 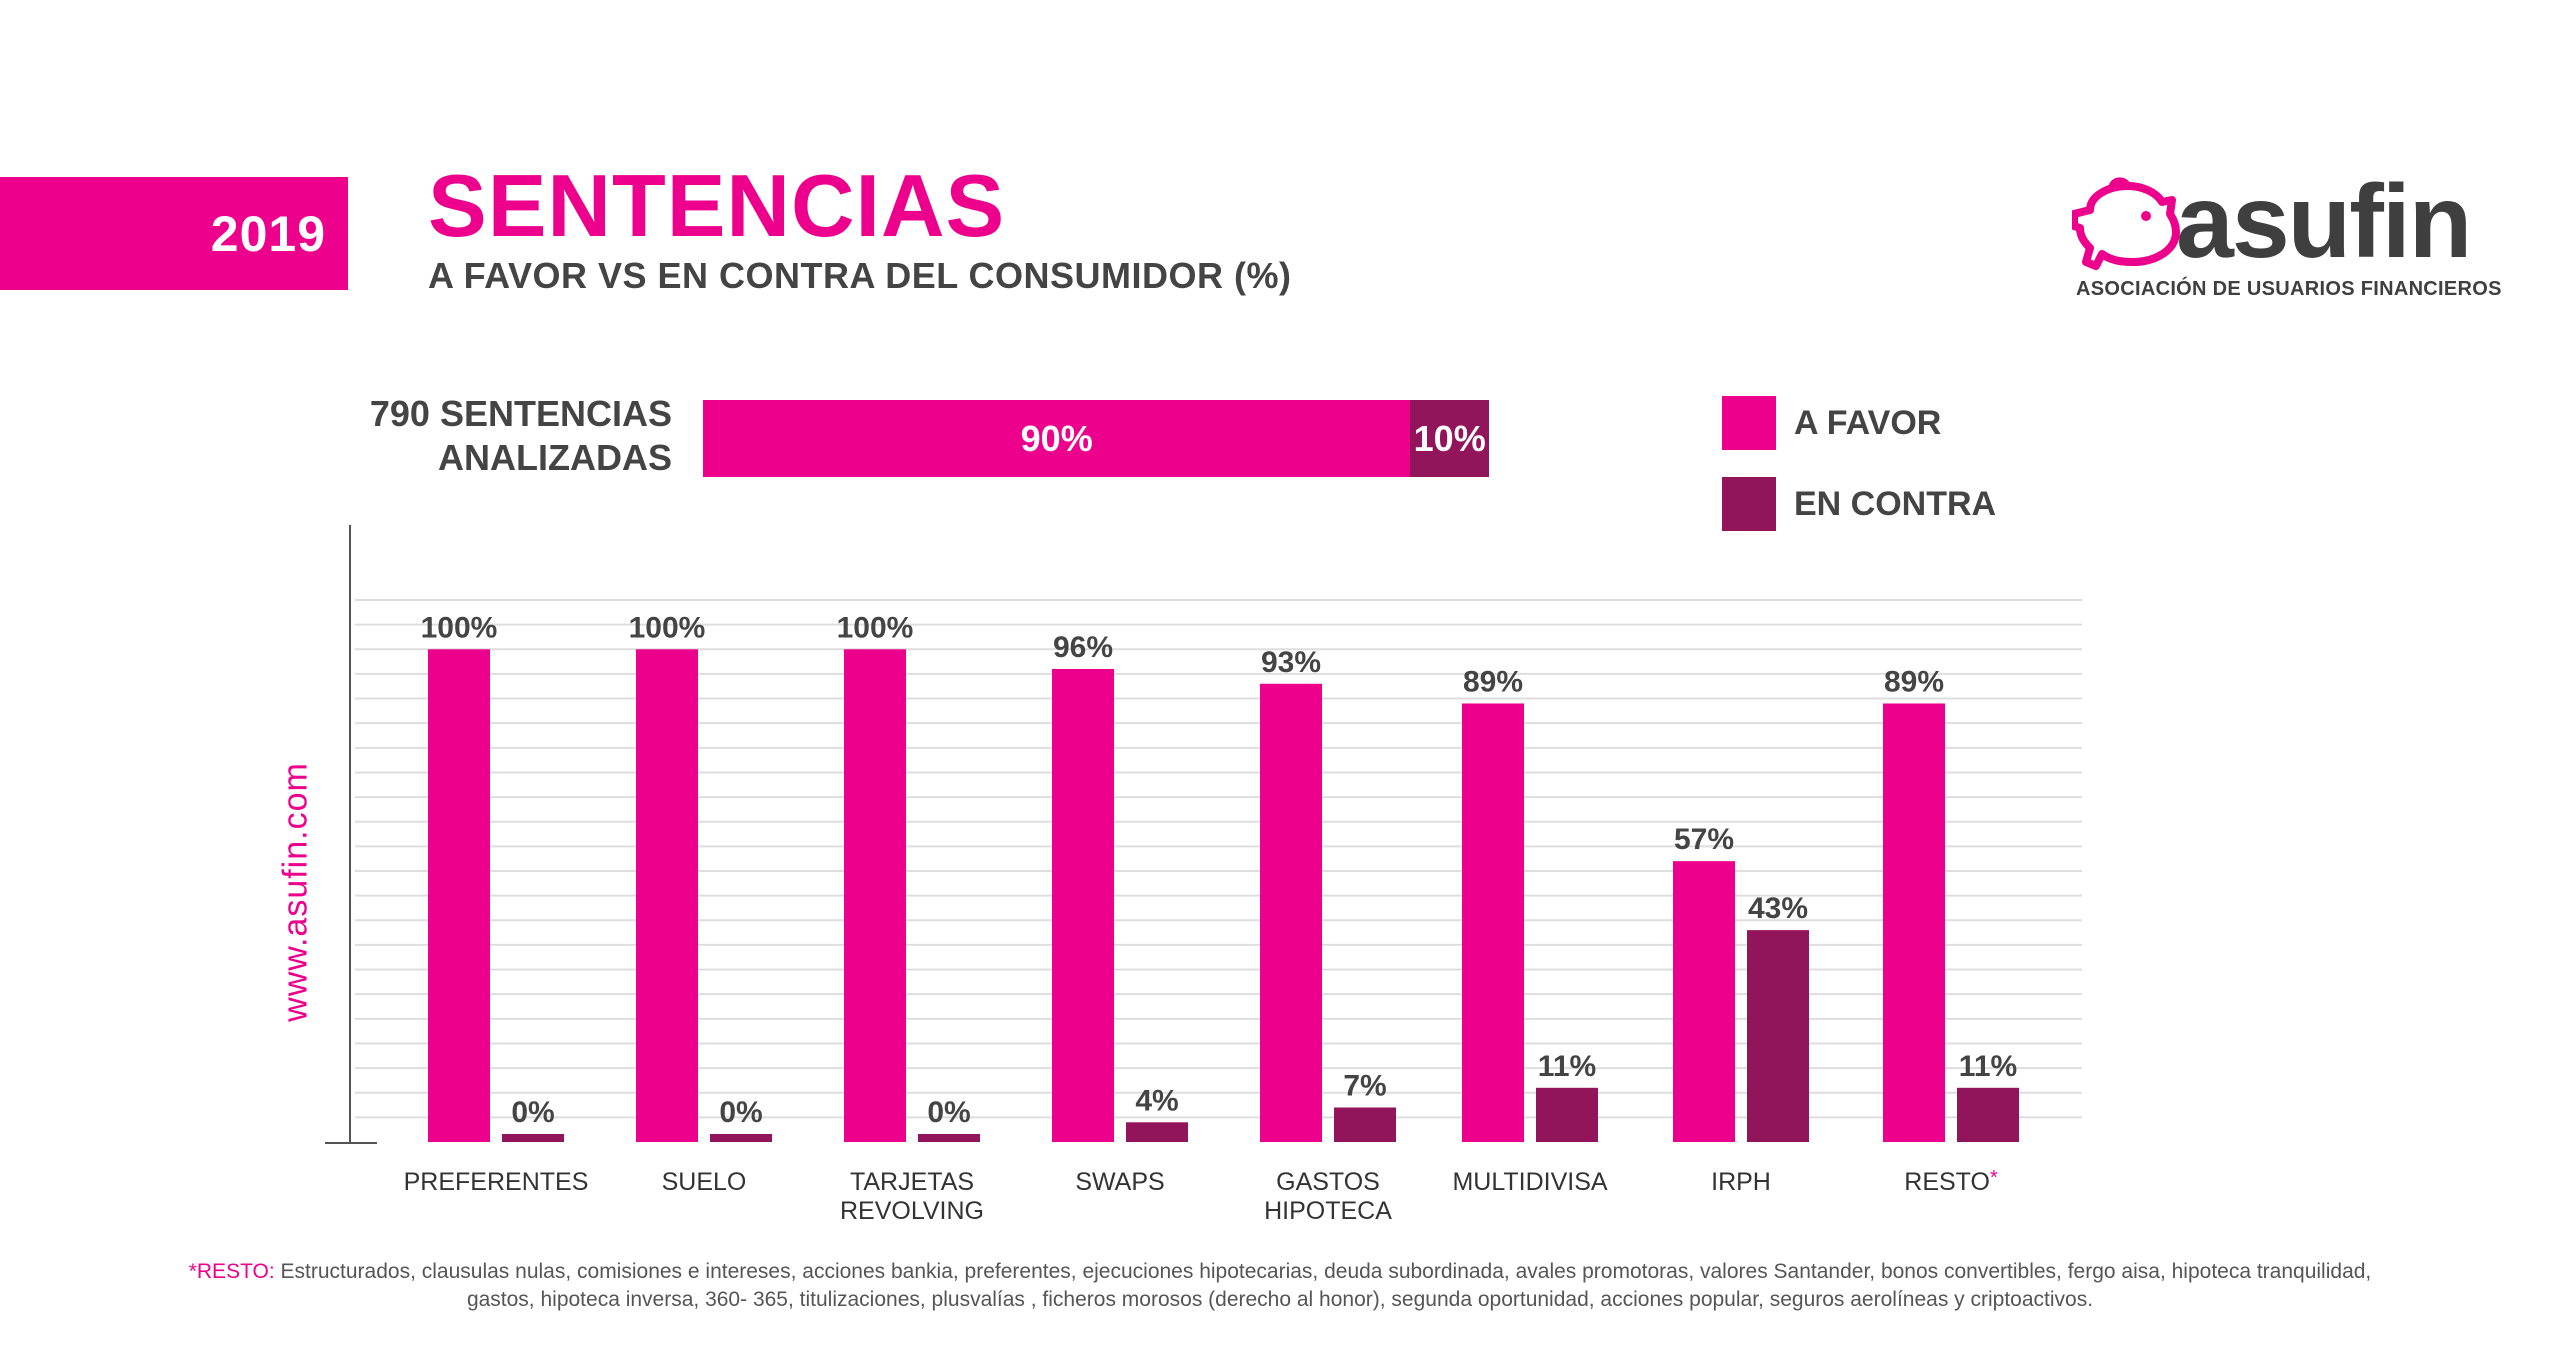 I want to click on total-stacked-bar: 90% 10%, so click(x=1096, y=438).